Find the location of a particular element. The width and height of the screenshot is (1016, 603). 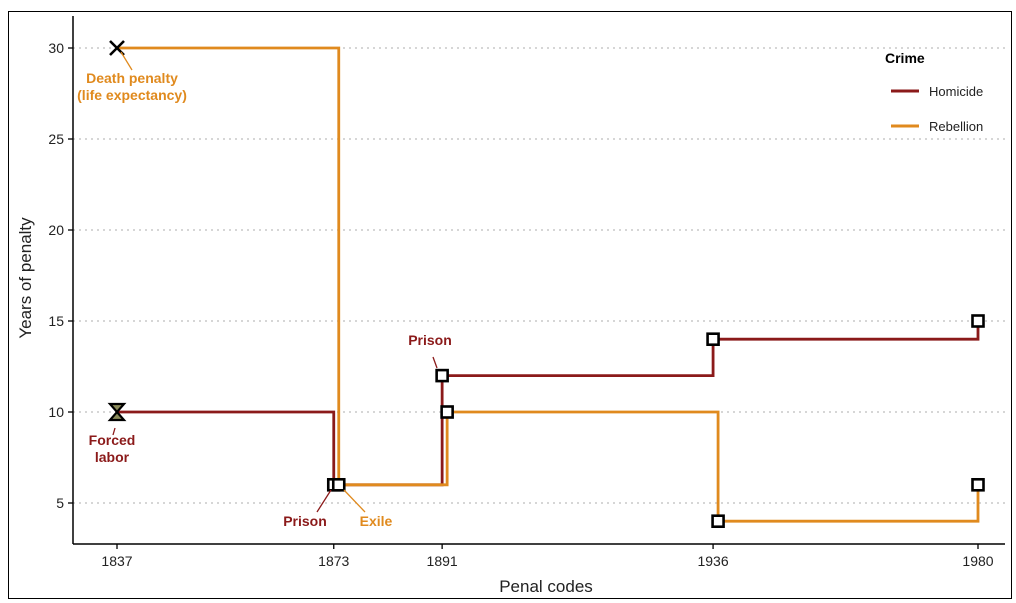

annotation-homicide-1837-text-1: labor is located at coordinates (112, 457).